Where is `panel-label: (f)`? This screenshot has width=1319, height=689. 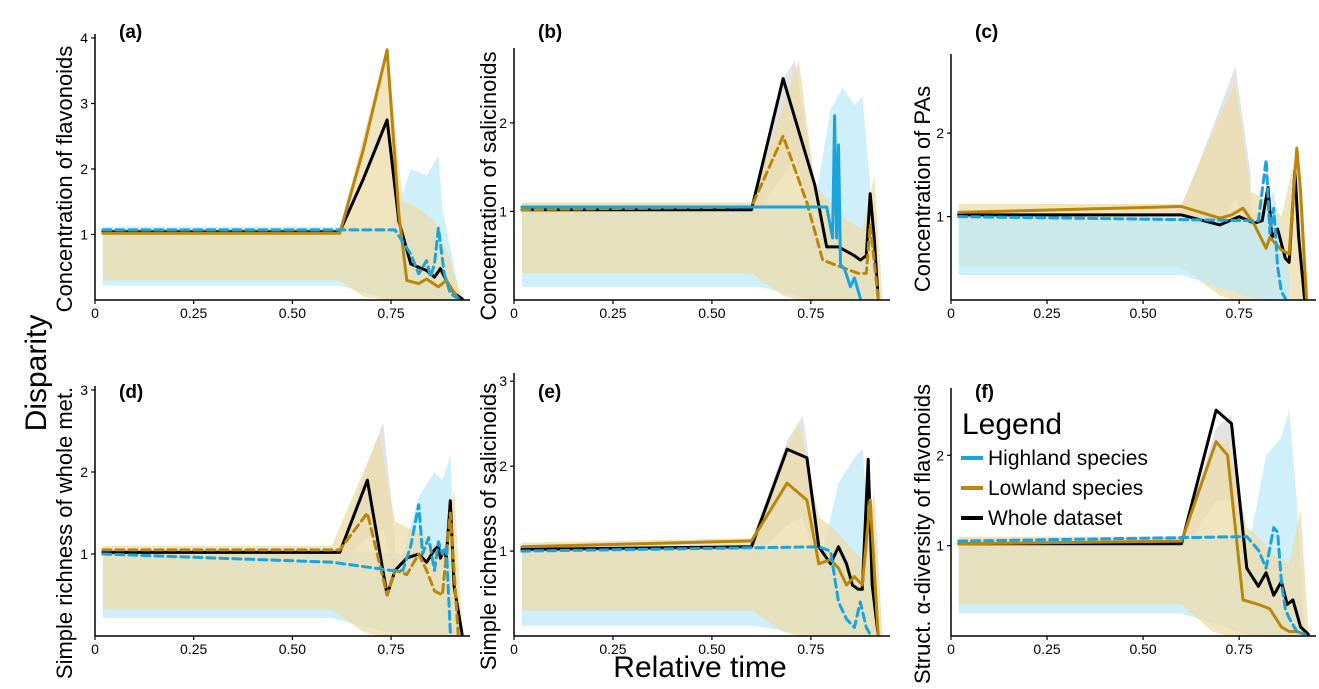 panel-label: (f) is located at coordinates (984, 392).